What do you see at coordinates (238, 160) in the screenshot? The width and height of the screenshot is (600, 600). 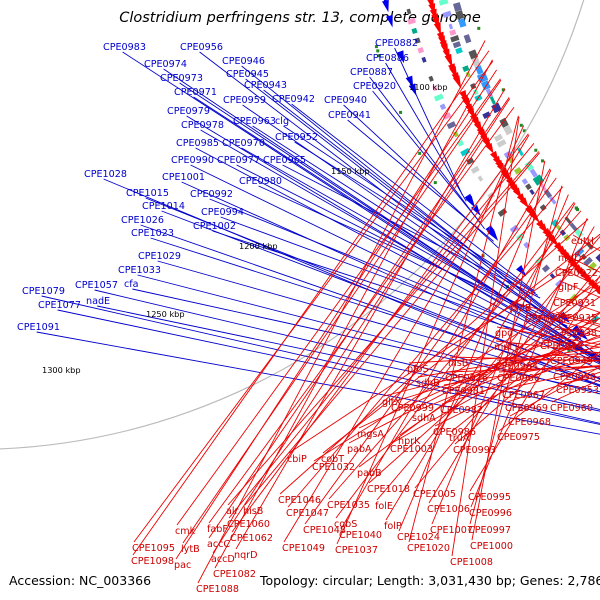 I see `forward-gene-label: CPE0977` at bounding box center [238, 160].